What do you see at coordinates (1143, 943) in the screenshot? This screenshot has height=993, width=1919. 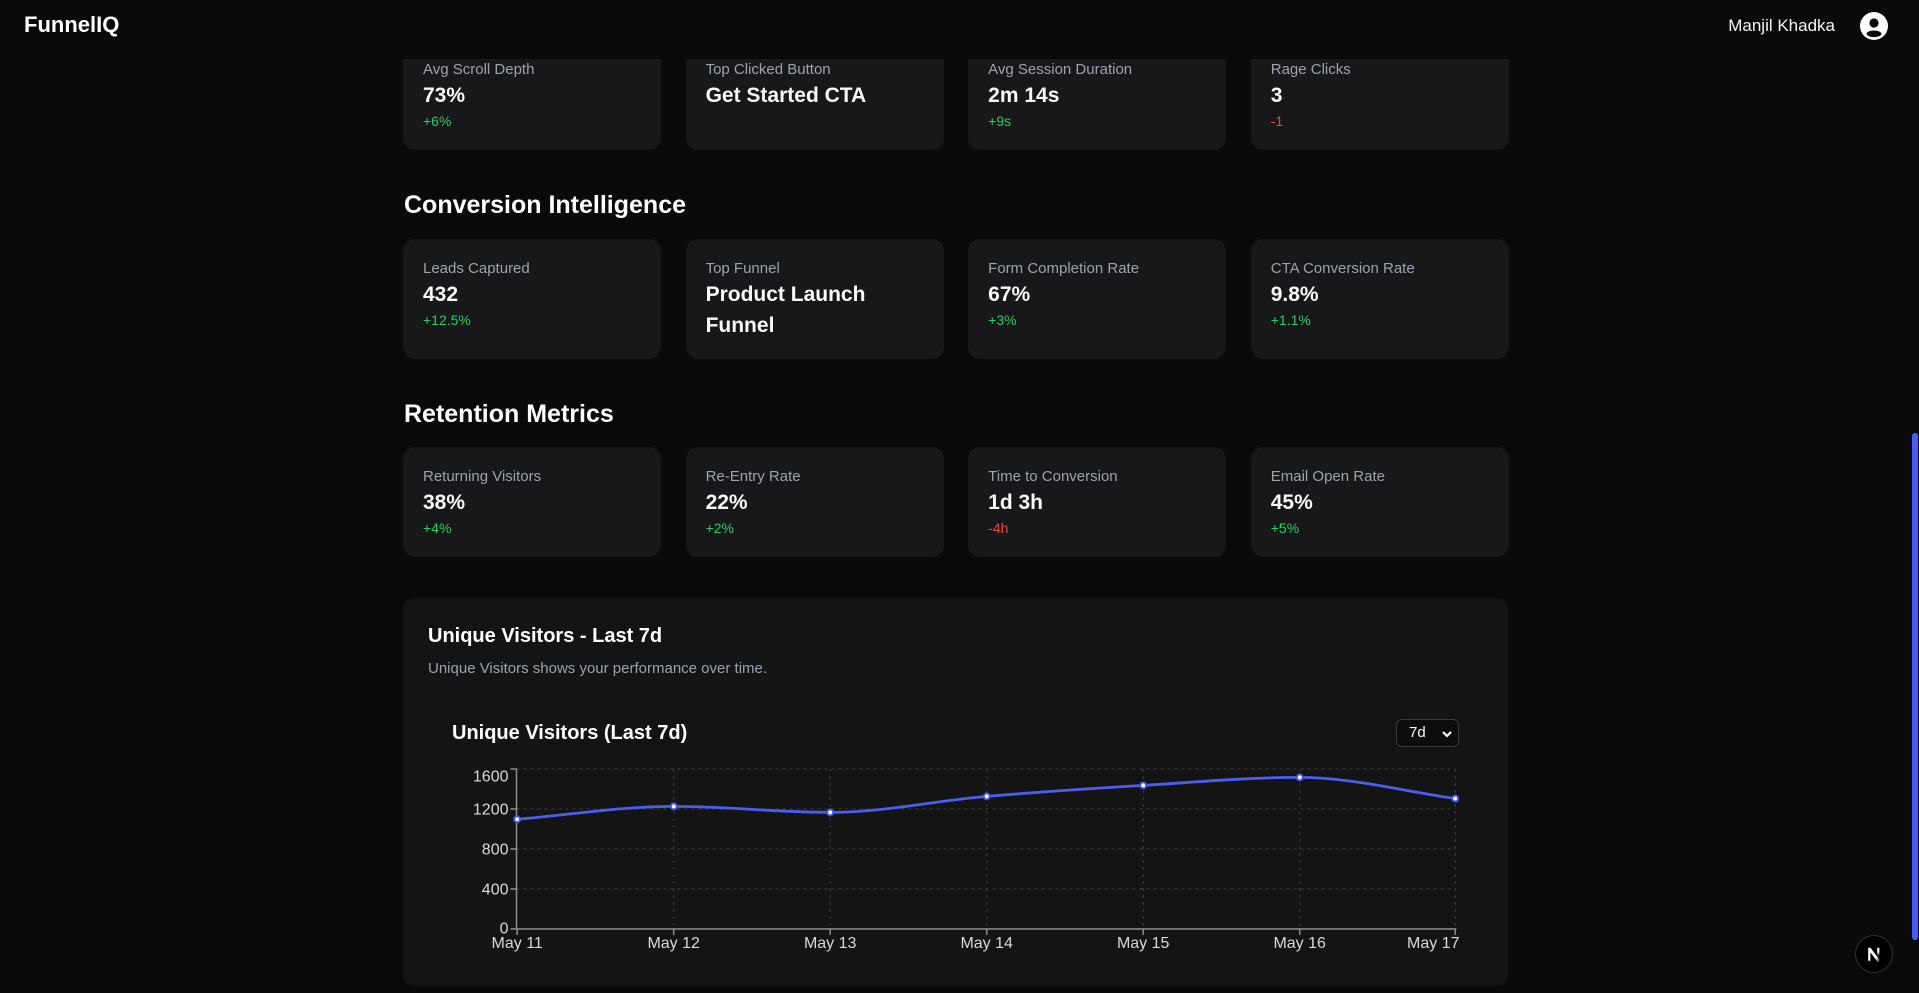 I see `svg-text: May 15` at bounding box center [1143, 943].